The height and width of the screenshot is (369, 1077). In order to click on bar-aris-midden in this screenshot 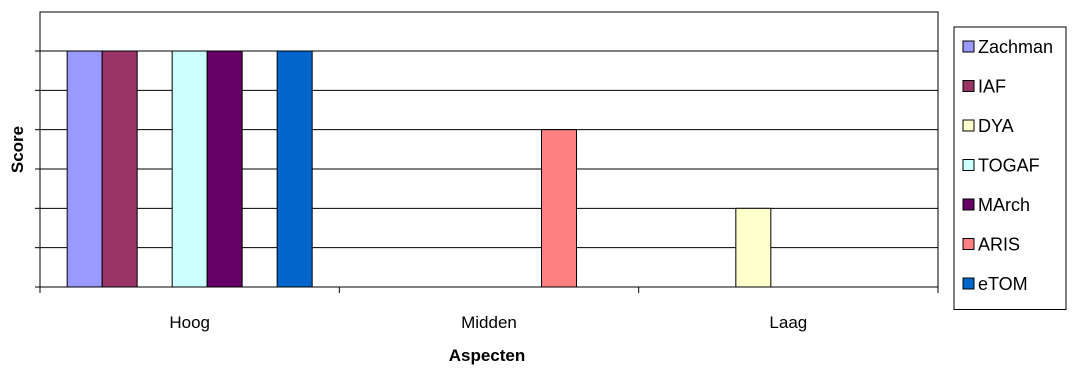, I will do `click(559, 208)`.